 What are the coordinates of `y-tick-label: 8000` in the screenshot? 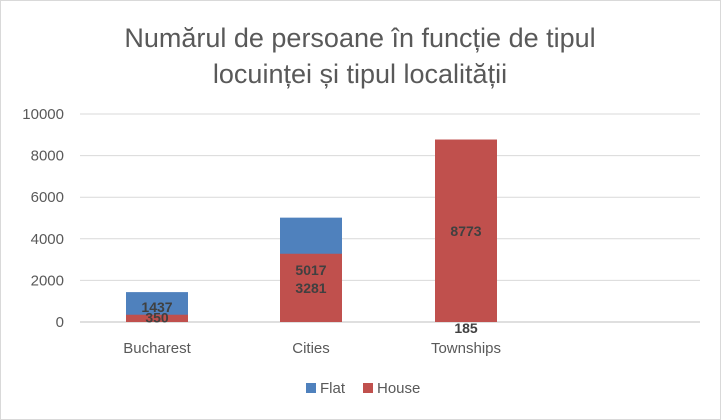 It's located at (47, 156).